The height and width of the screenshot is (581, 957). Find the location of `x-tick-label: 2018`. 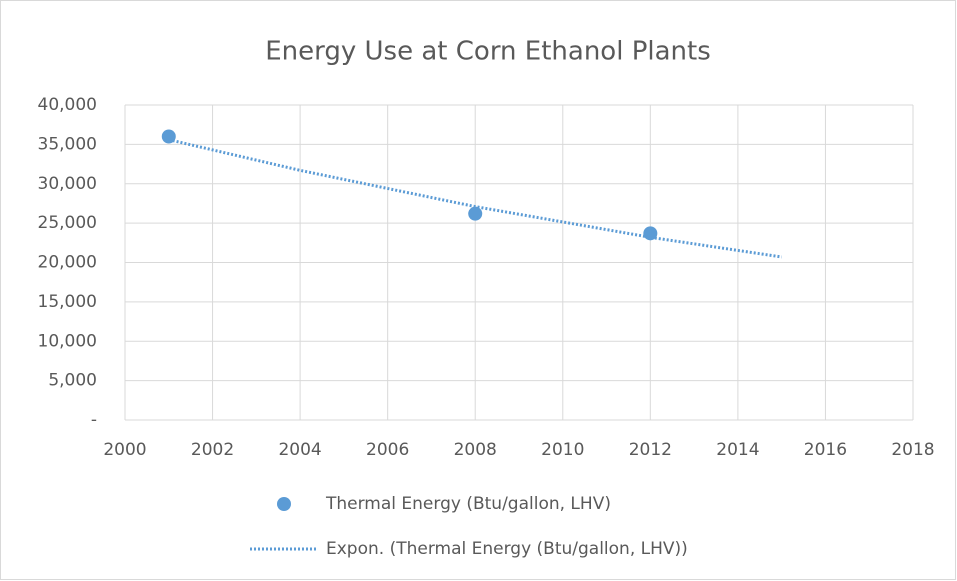

x-tick-label: 2018 is located at coordinates (912, 450).